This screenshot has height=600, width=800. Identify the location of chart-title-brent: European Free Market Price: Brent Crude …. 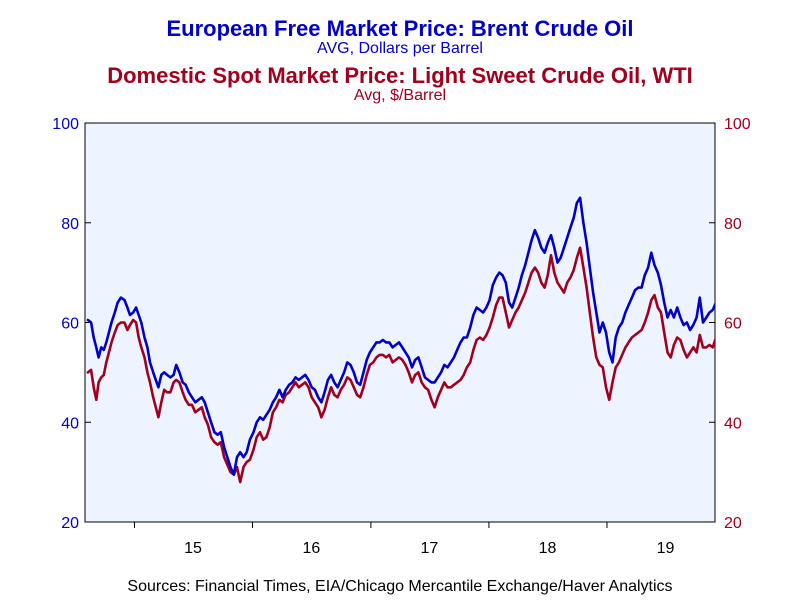
(400, 28).